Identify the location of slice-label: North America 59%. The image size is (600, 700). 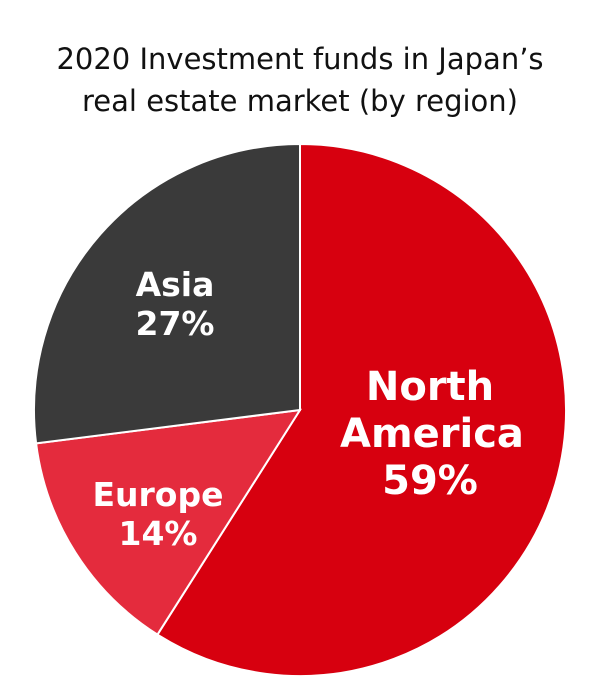
(432, 435).